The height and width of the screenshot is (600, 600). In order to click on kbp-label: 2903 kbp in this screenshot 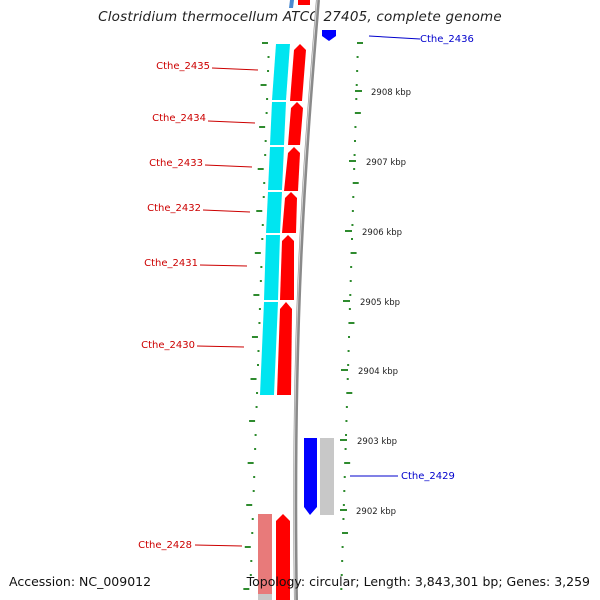, I will do `click(377, 442)`.